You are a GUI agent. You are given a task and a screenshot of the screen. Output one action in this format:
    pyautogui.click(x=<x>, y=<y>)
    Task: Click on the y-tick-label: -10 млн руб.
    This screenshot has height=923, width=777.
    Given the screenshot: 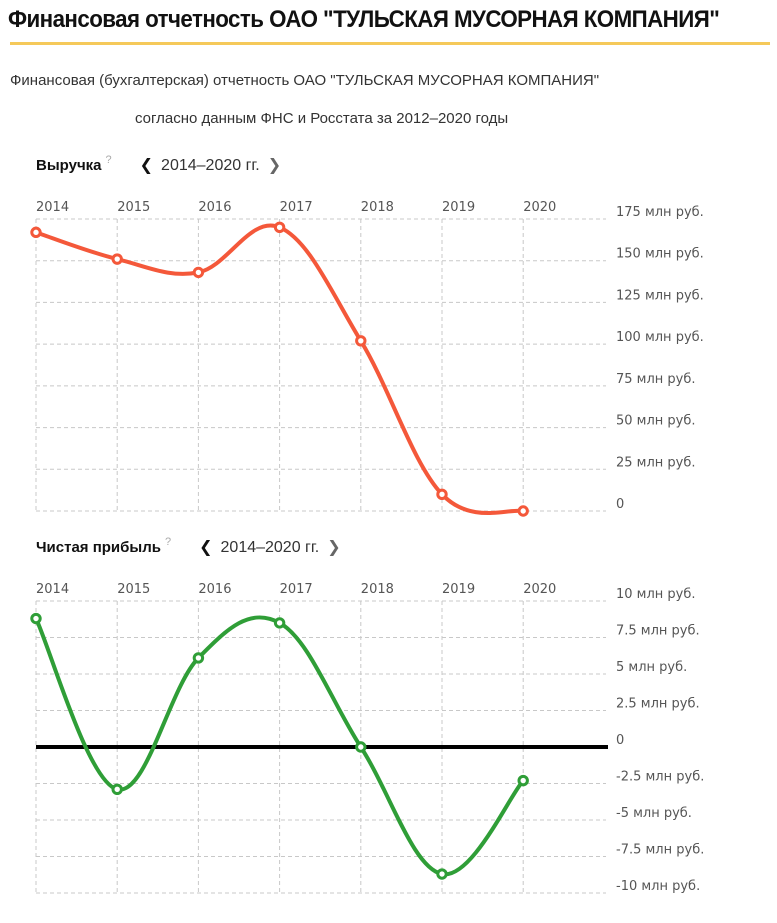 What is the action you would take?
    pyautogui.click(x=658, y=886)
    